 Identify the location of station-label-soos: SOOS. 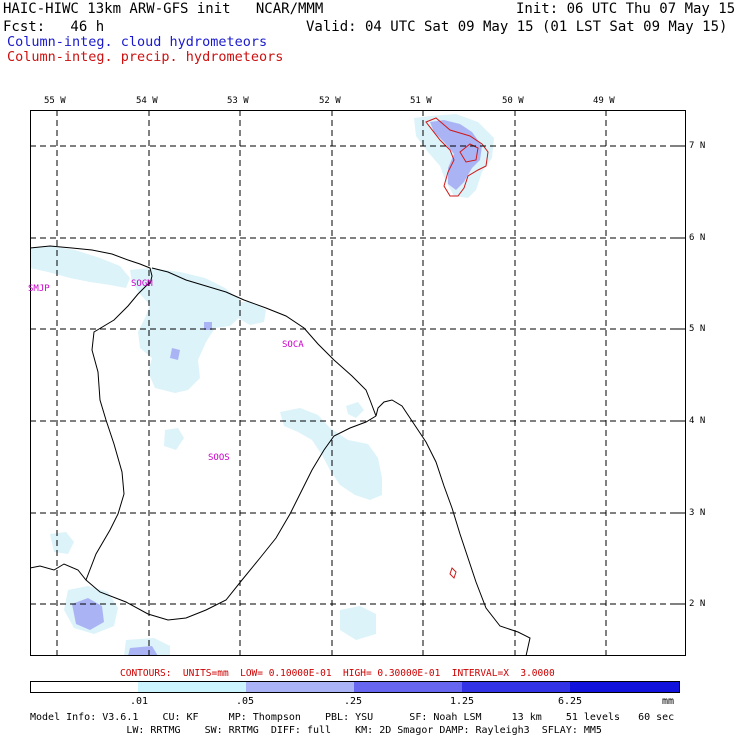
(219, 458).